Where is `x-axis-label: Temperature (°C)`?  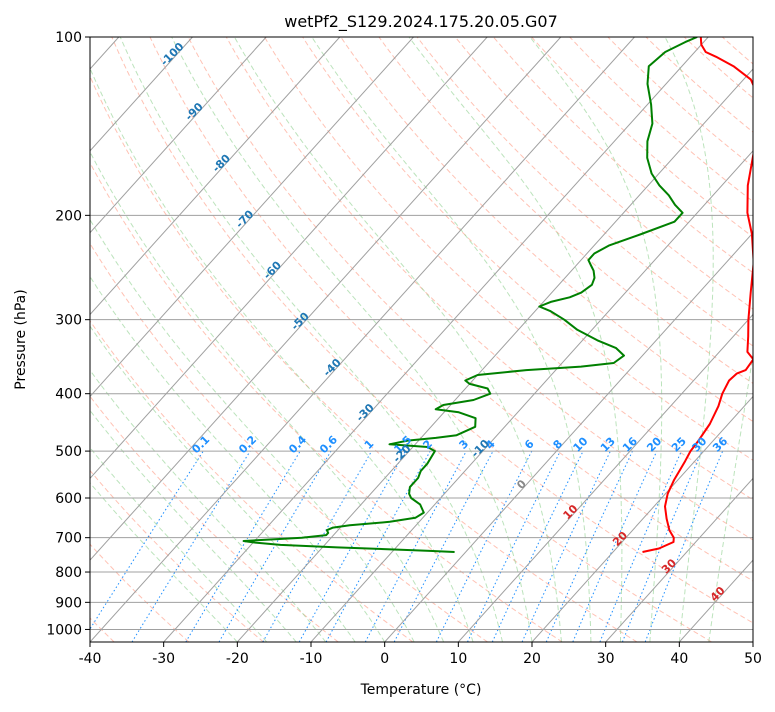
x-axis-label: Temperature (°C) is located at coordinates (421, 690).